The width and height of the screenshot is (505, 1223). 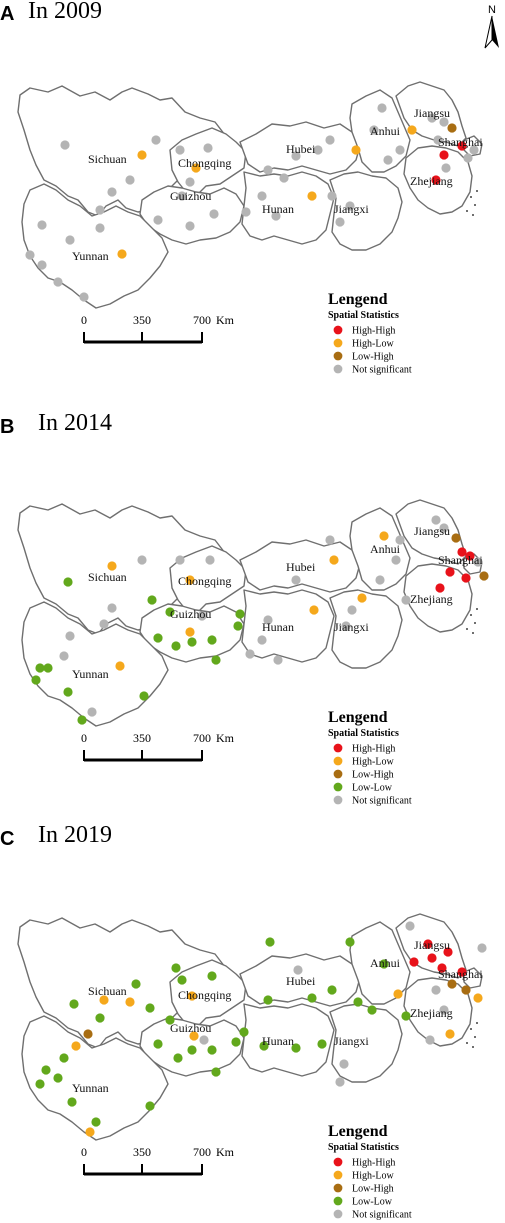 What do you see at coordinates (472, 621) in the screenshot?
I see `coastal-islands` at bounding box center [472, 621].